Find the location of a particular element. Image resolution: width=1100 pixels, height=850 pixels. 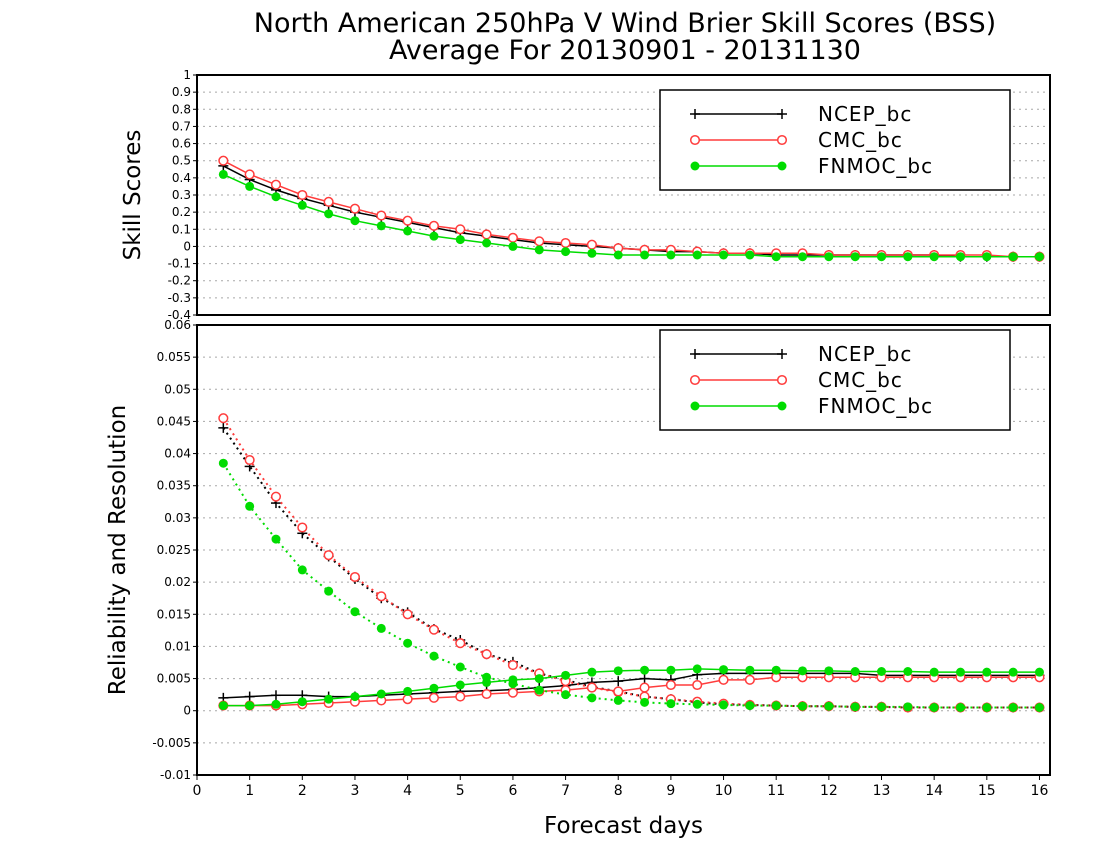

series-FNMOC_bc-resolution is located at coordinates (631, 687).